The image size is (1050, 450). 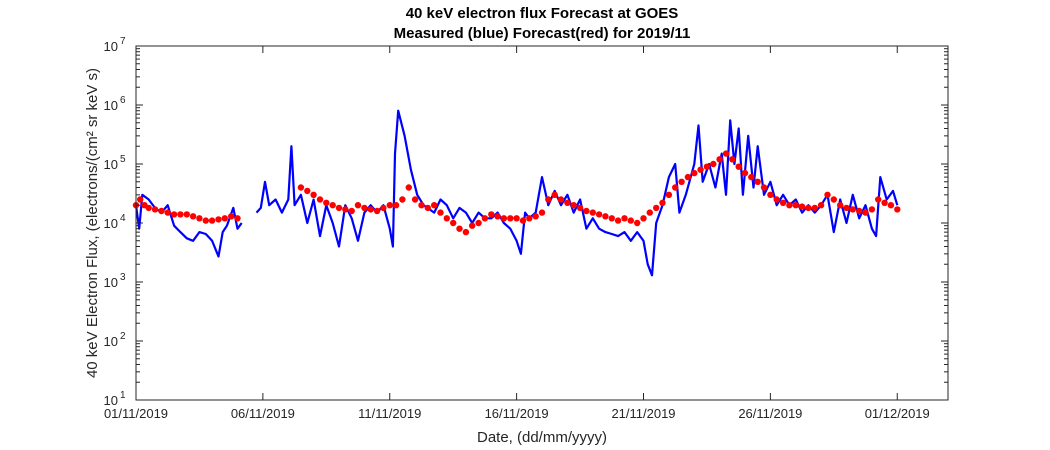 I want to click on y-tick-exponent: 2, so click(x=123, y=336).